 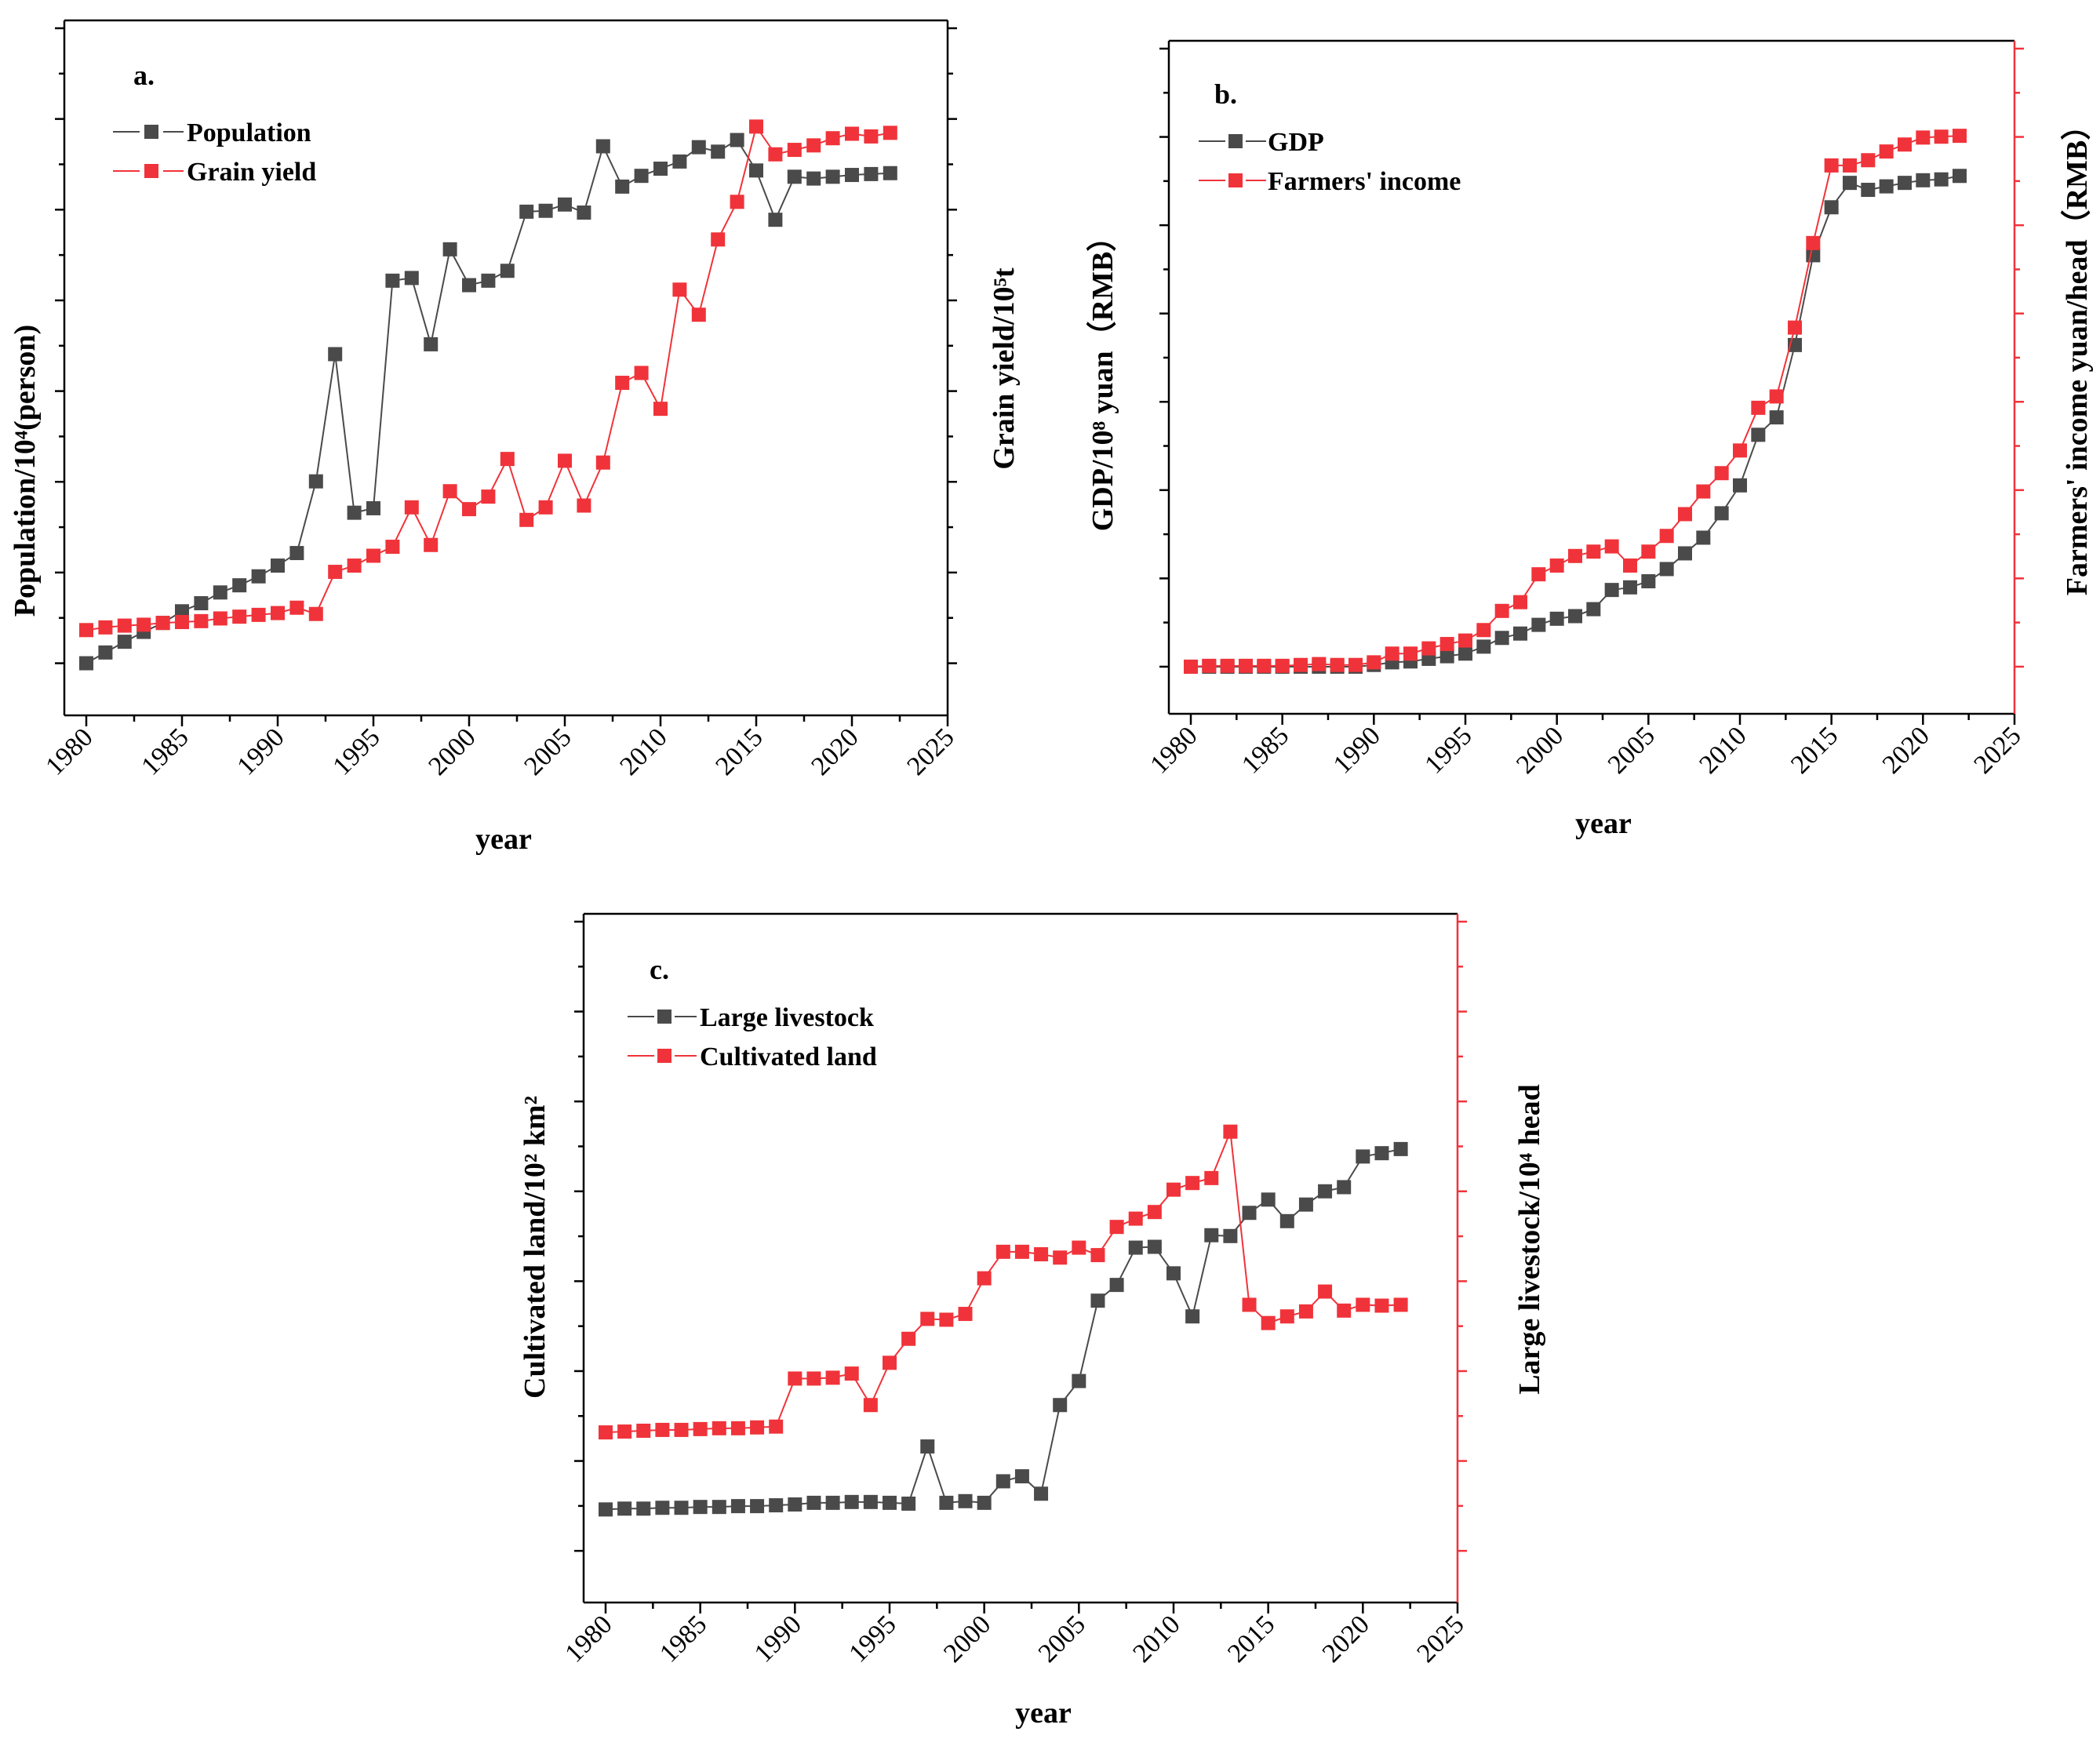 What do you see at coordinates (1156, 1639) in the screenshot?
I see `panel-2-x-tick-label: 2010` at bounding box center [1156, 1639].